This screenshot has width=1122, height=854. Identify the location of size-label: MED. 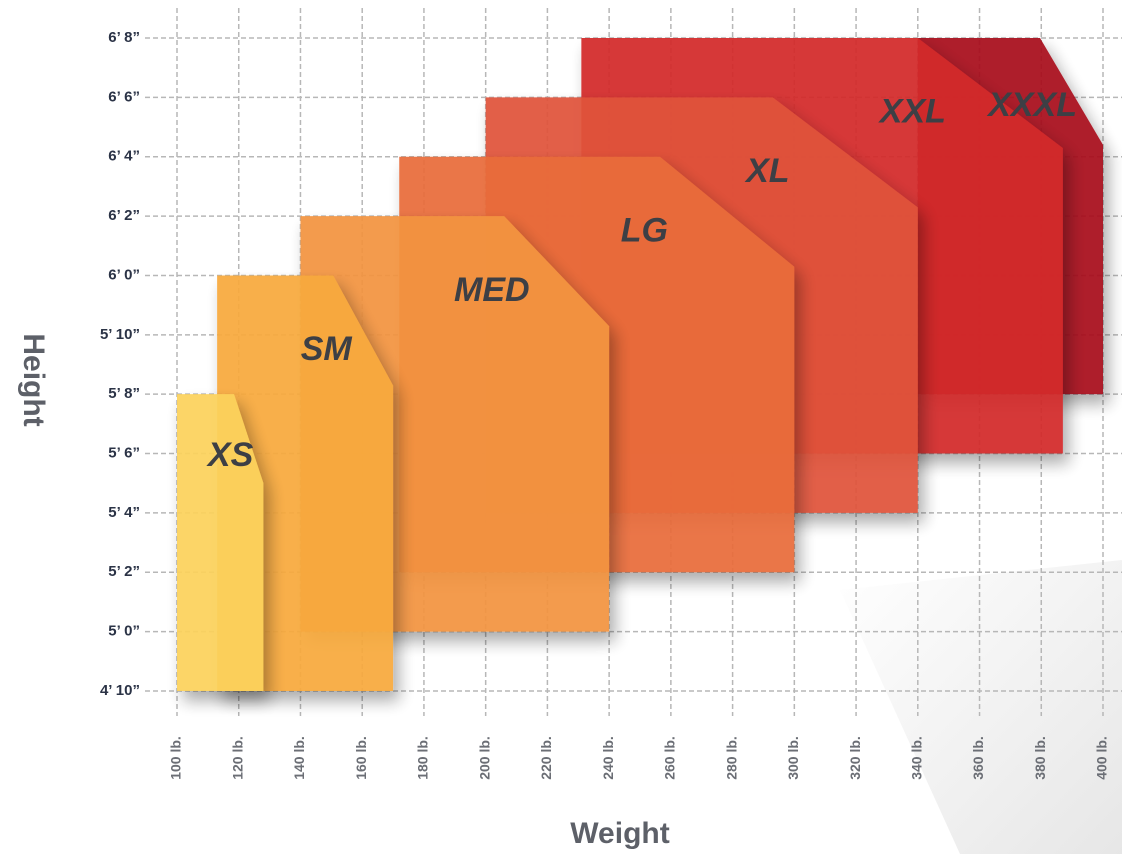
(492, 290).